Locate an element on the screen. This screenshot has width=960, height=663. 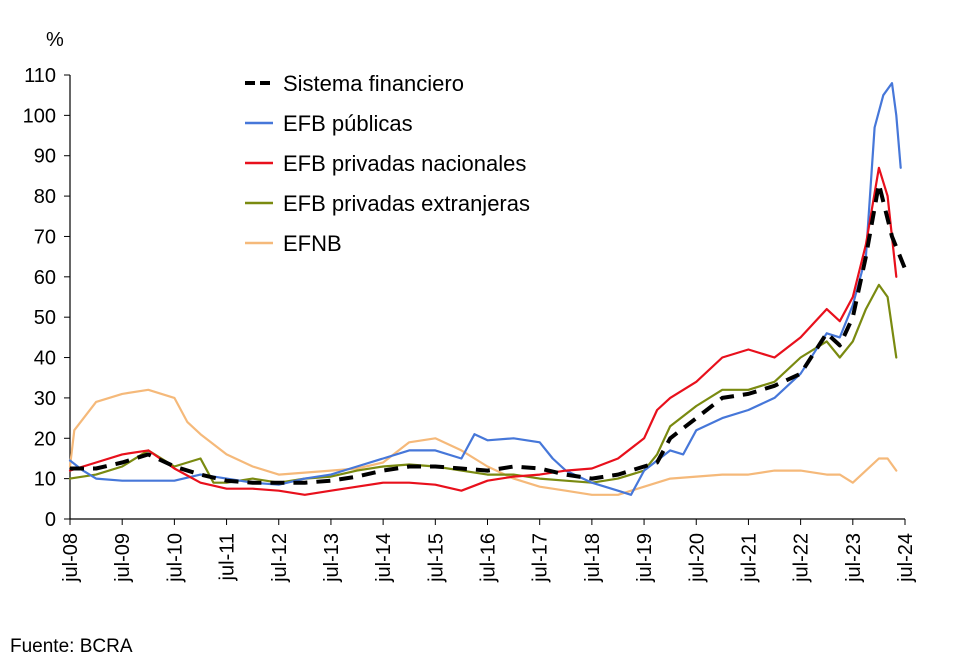
y-tick-label: 70 is located at coordinates (45, 237).